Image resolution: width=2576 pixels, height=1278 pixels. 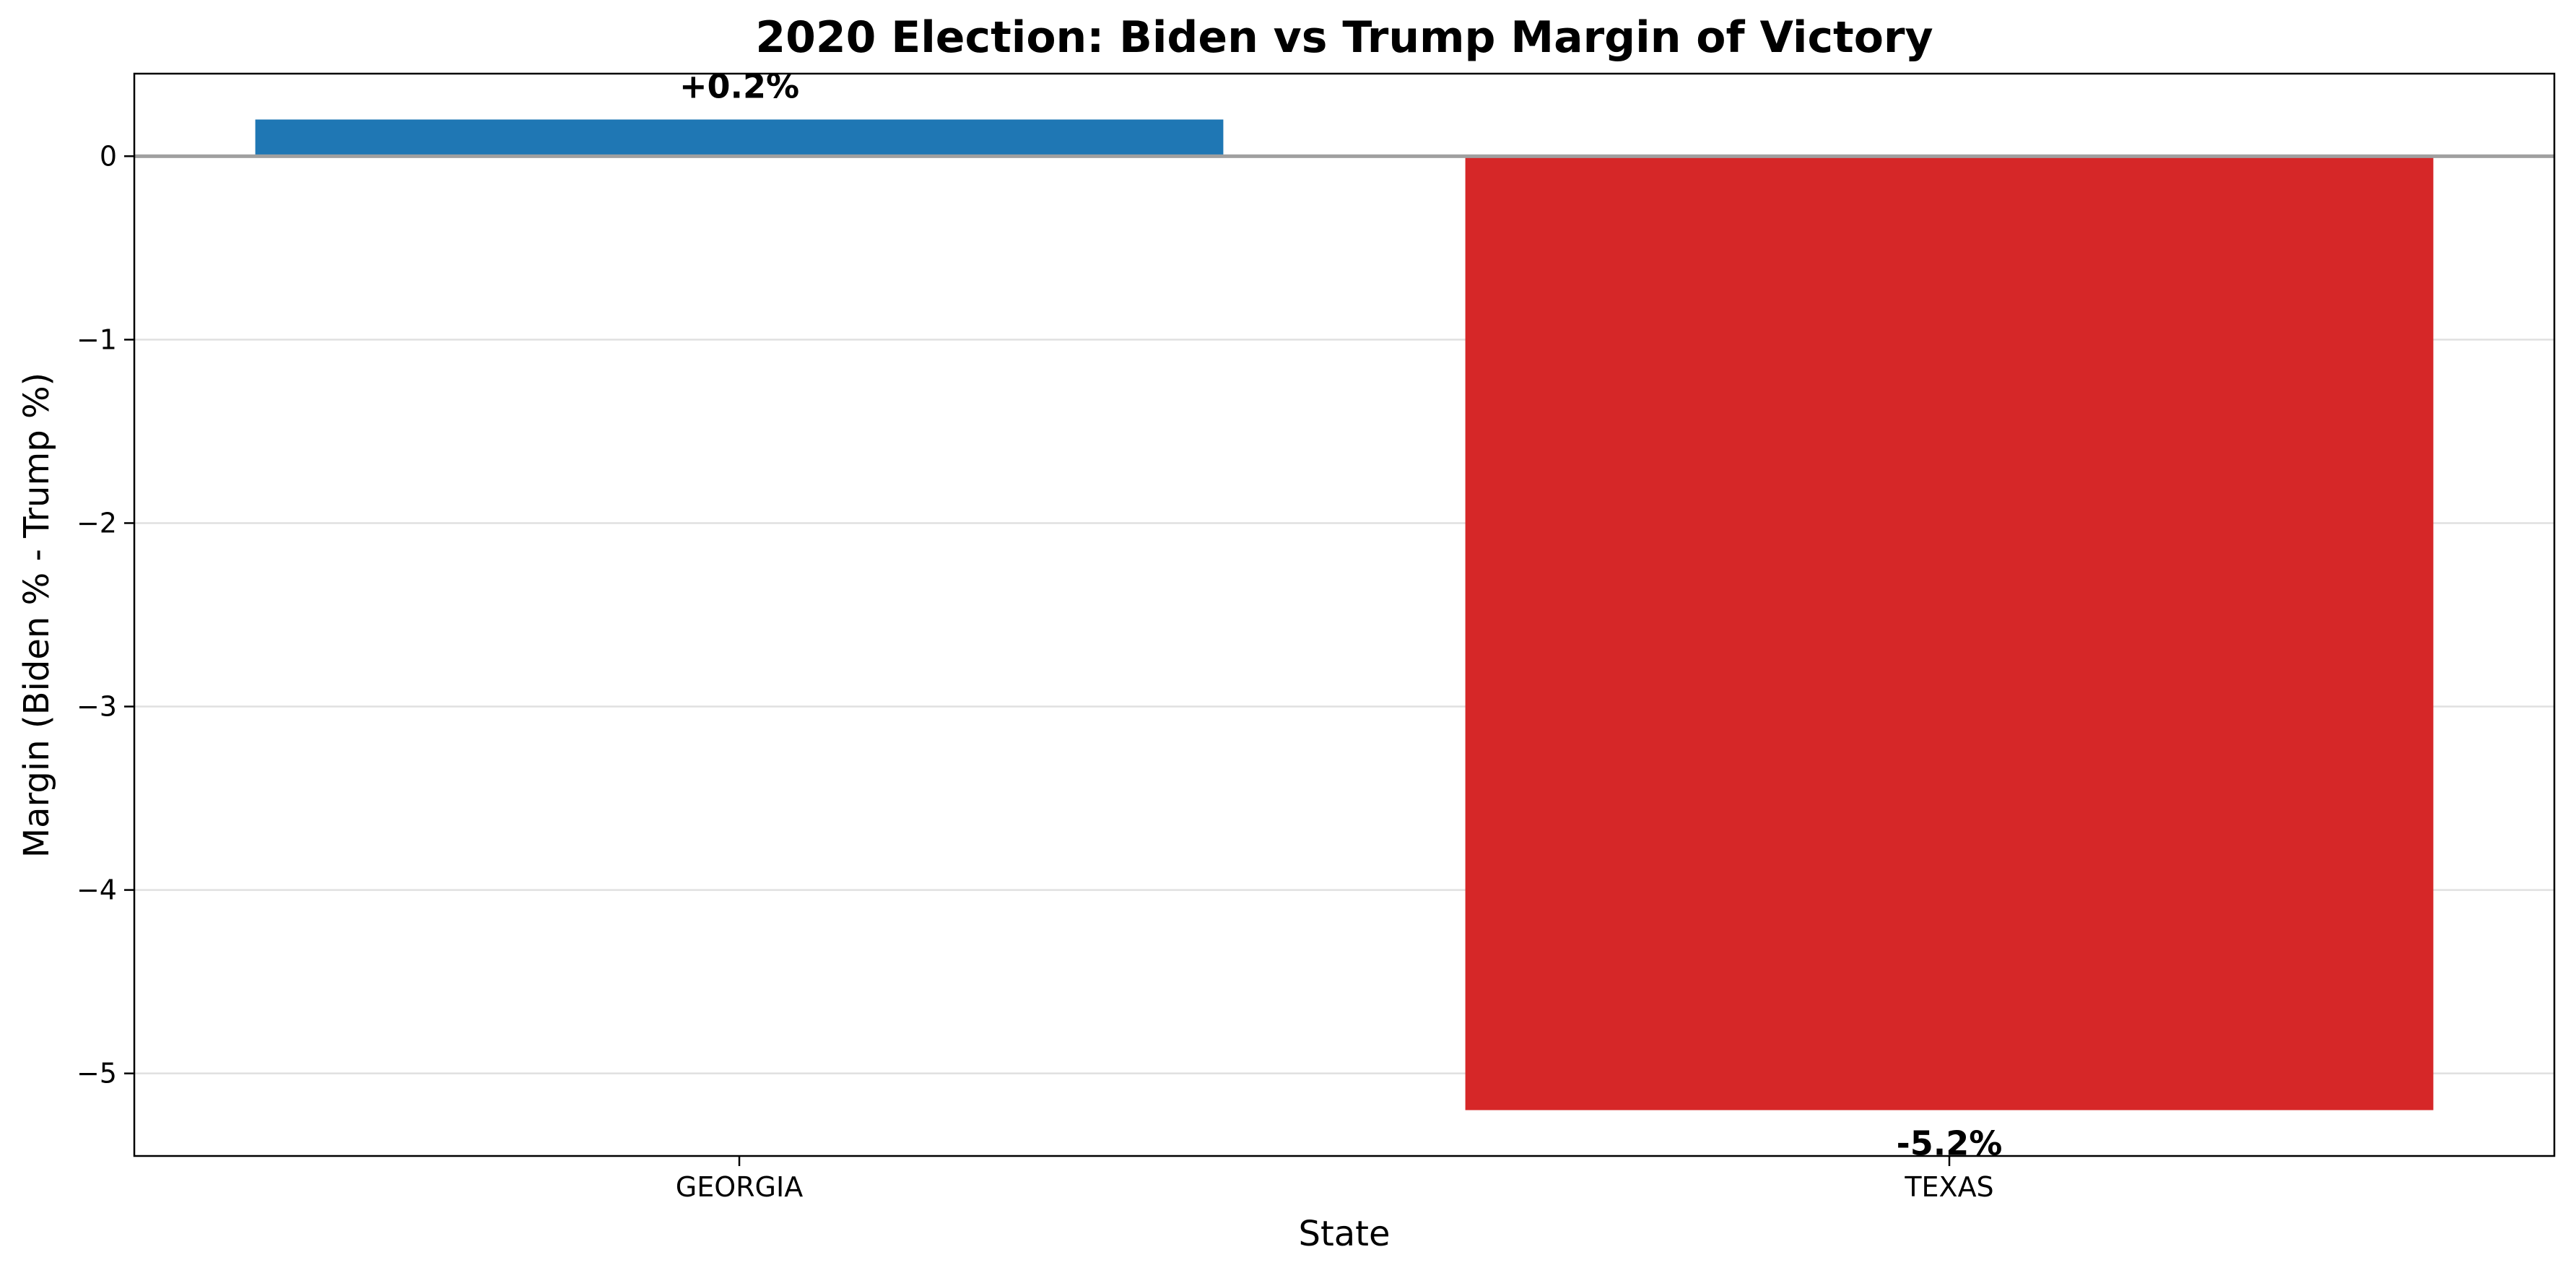 What do you see at coordinates (37, 615) in the screenshot?
I see `y-axis-label: Margin (Biden % - Trump %)` at bounding box center [37, 615].